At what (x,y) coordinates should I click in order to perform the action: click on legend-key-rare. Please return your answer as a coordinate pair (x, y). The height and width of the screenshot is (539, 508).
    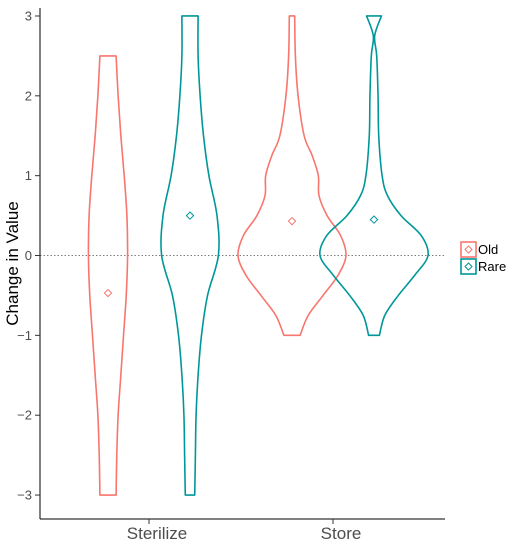
    Looking at the image, I should click on (468, 266).